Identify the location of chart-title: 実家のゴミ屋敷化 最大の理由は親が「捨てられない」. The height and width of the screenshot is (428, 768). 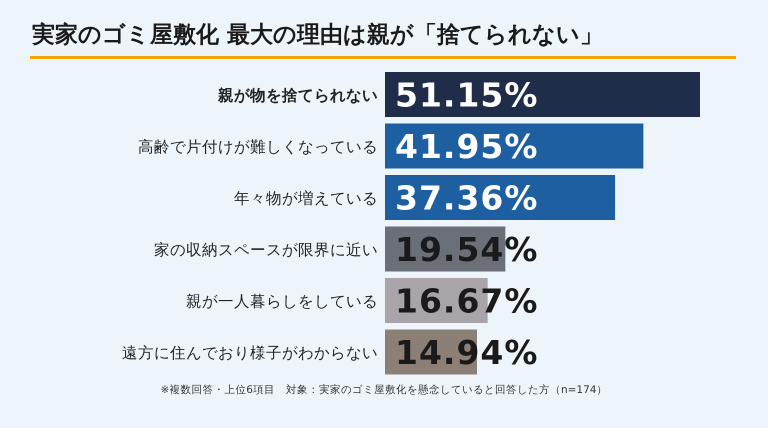
(317, 34).